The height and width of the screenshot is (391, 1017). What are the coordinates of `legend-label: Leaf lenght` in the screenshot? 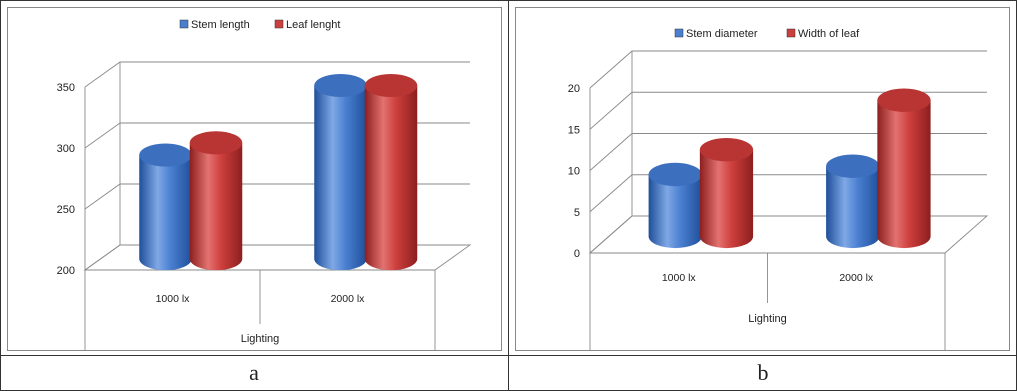 It's located at (313, 25).